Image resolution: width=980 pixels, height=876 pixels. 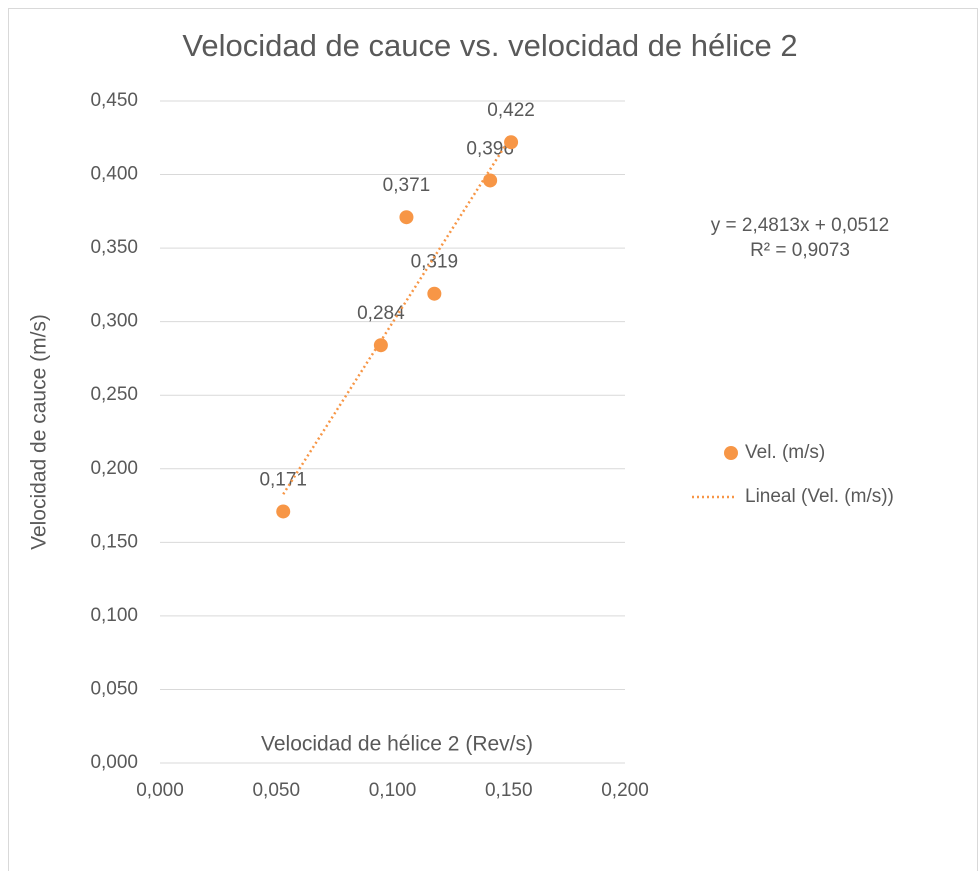 What do you see at coordinates (490, 148) in the screenshot?
I see `data-label: 0,396` at bounding box center [490, 148].